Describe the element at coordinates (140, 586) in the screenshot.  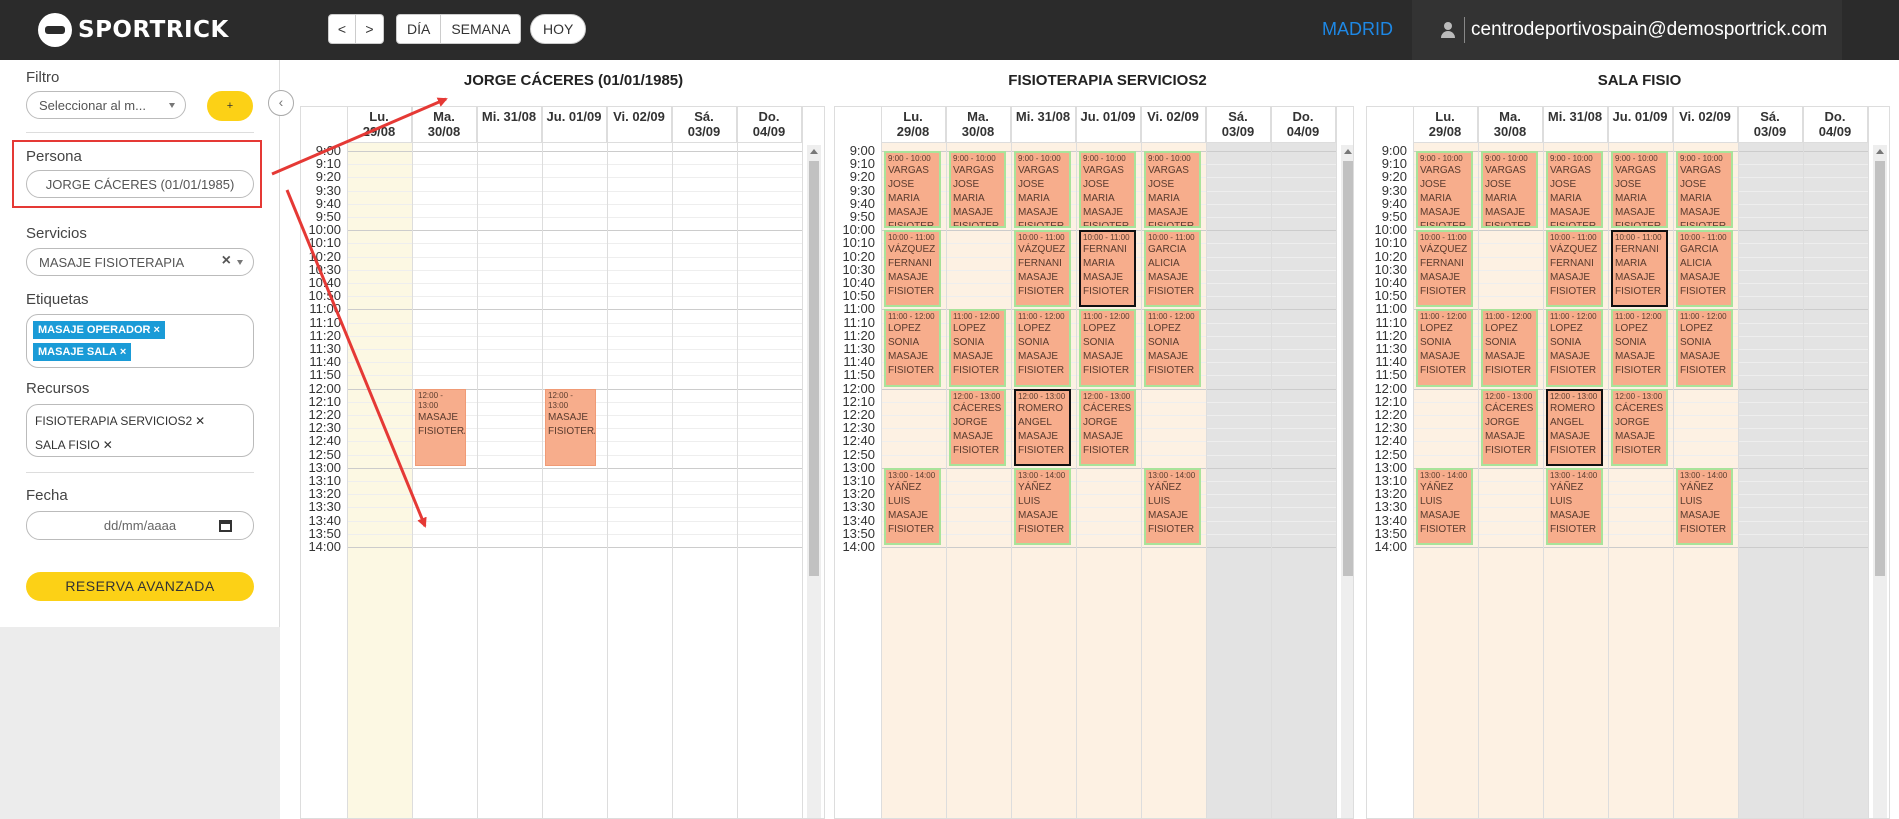
I see `advanced-reservation-button: RESERVA AVANZADA` at that location.